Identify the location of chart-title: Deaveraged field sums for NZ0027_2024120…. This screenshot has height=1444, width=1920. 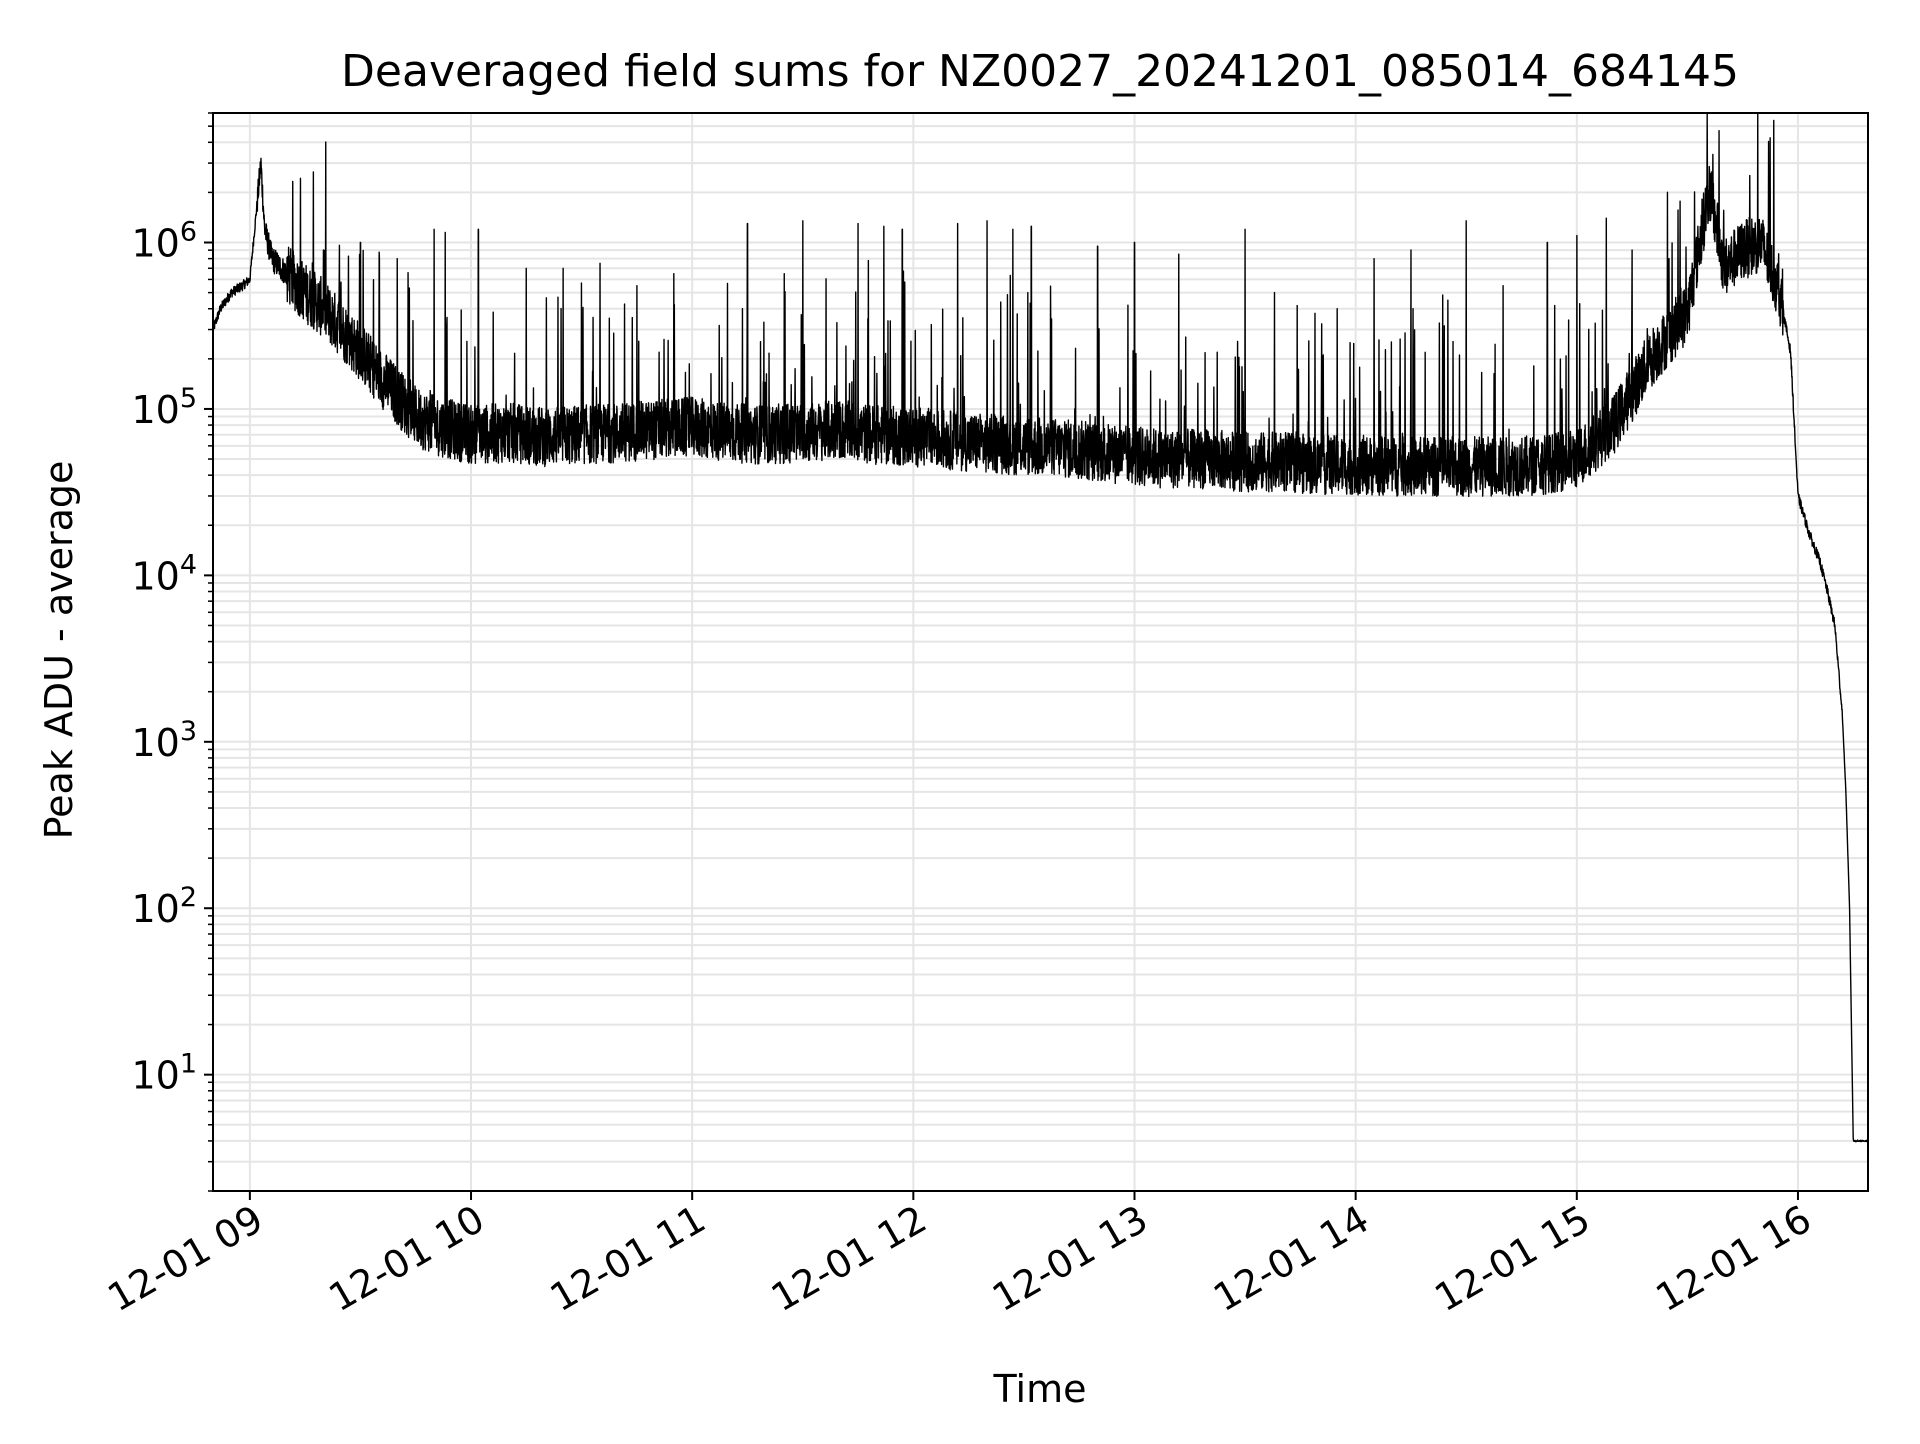
(1040, 71).